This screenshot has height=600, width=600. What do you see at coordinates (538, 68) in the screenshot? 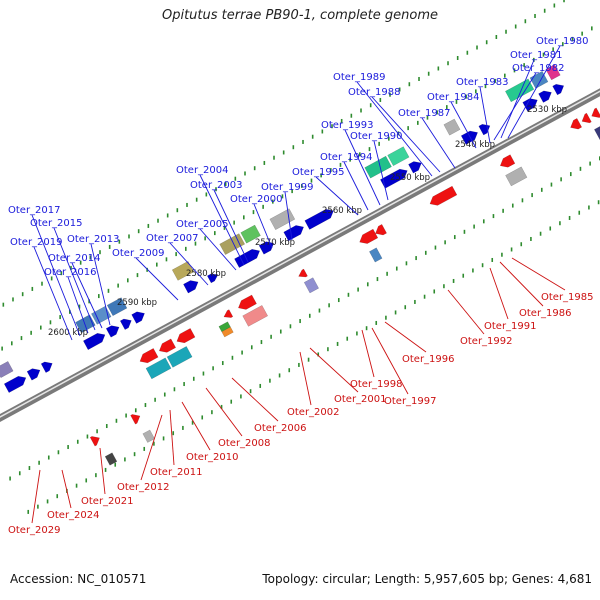
I see `gene-label: Oter_1982` at bounding box center [538, 68].